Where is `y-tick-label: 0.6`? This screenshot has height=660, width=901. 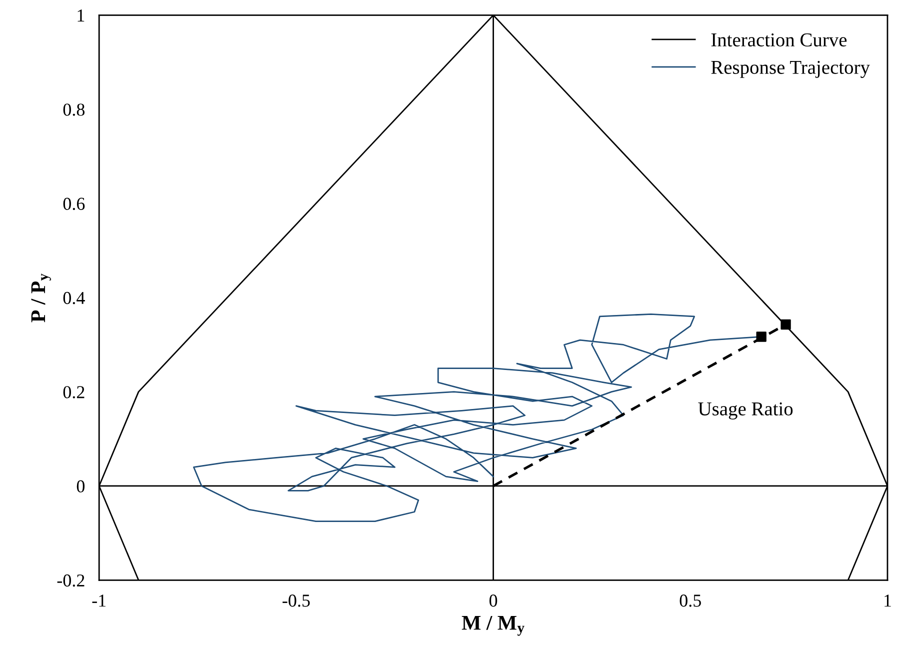
y-tick-label: 0.6 is located at coordinates (74, 204).